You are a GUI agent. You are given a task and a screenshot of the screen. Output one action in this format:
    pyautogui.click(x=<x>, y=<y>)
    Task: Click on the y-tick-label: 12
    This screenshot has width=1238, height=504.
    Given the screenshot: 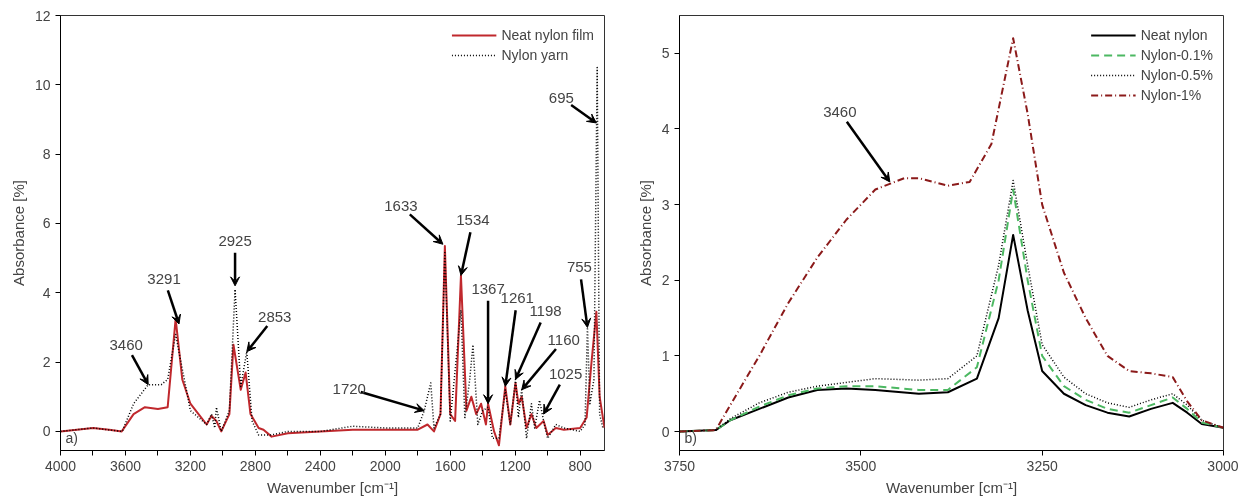 What is the action you would take?
    pyautogui.click(x=42, y=15)
    